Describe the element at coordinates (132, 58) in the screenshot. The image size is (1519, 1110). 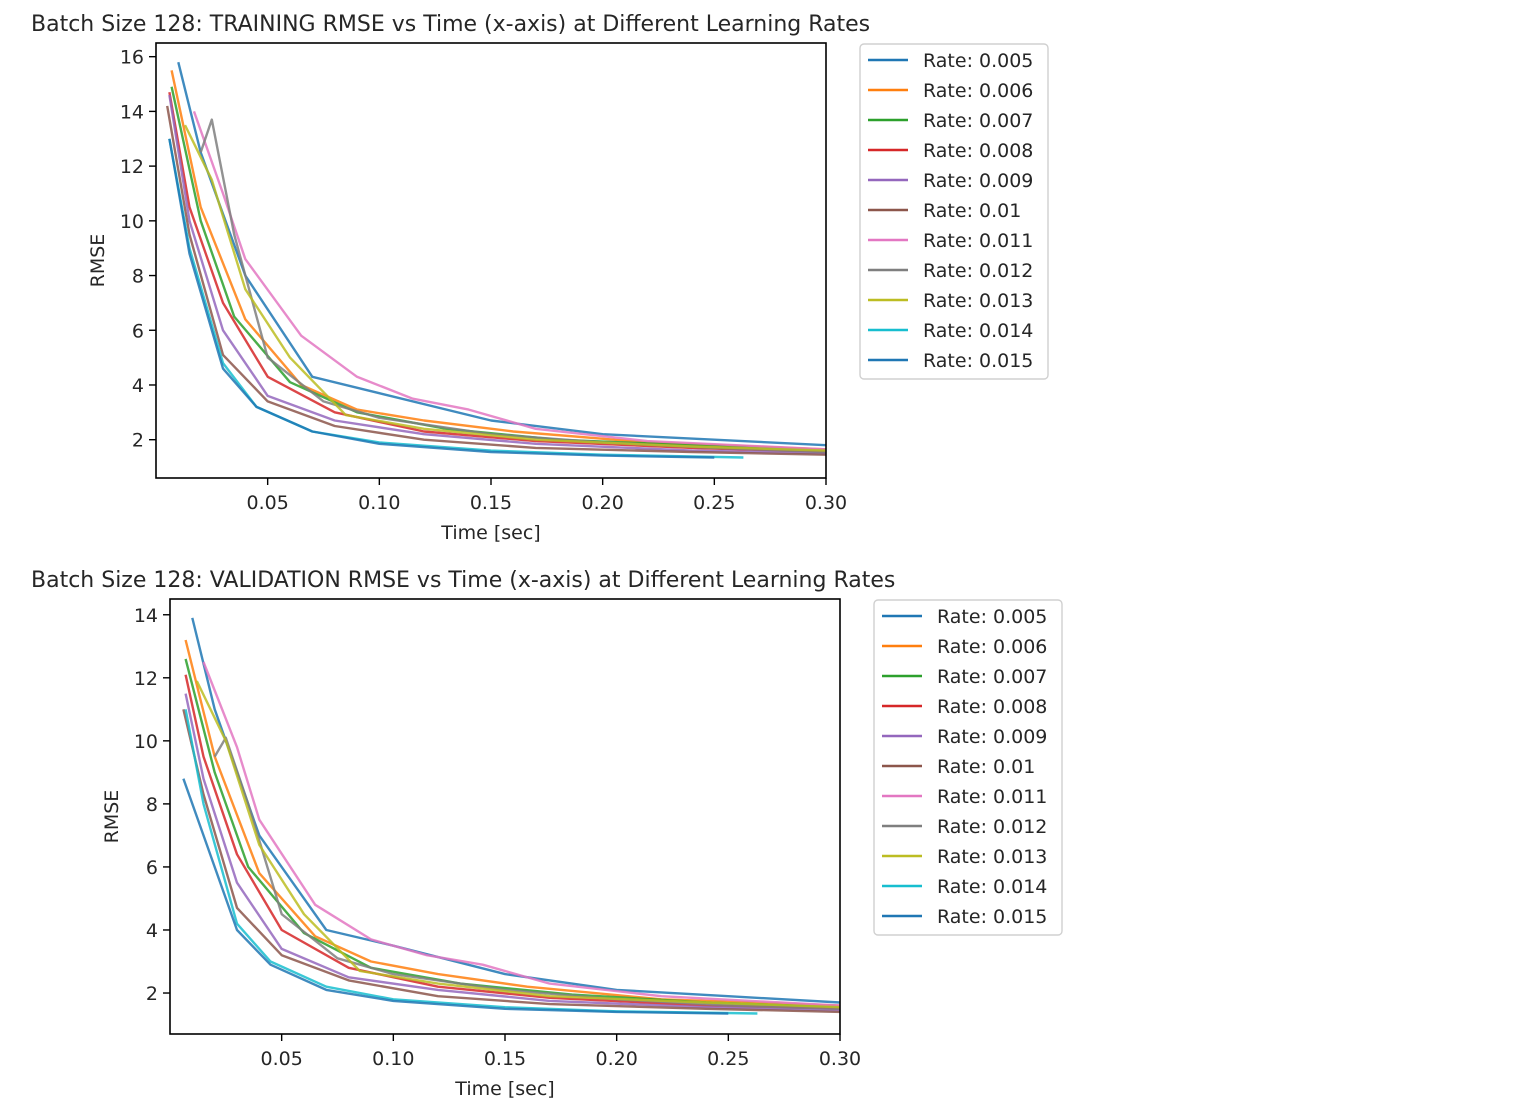
I see `y-tick-label: 16` at that location.